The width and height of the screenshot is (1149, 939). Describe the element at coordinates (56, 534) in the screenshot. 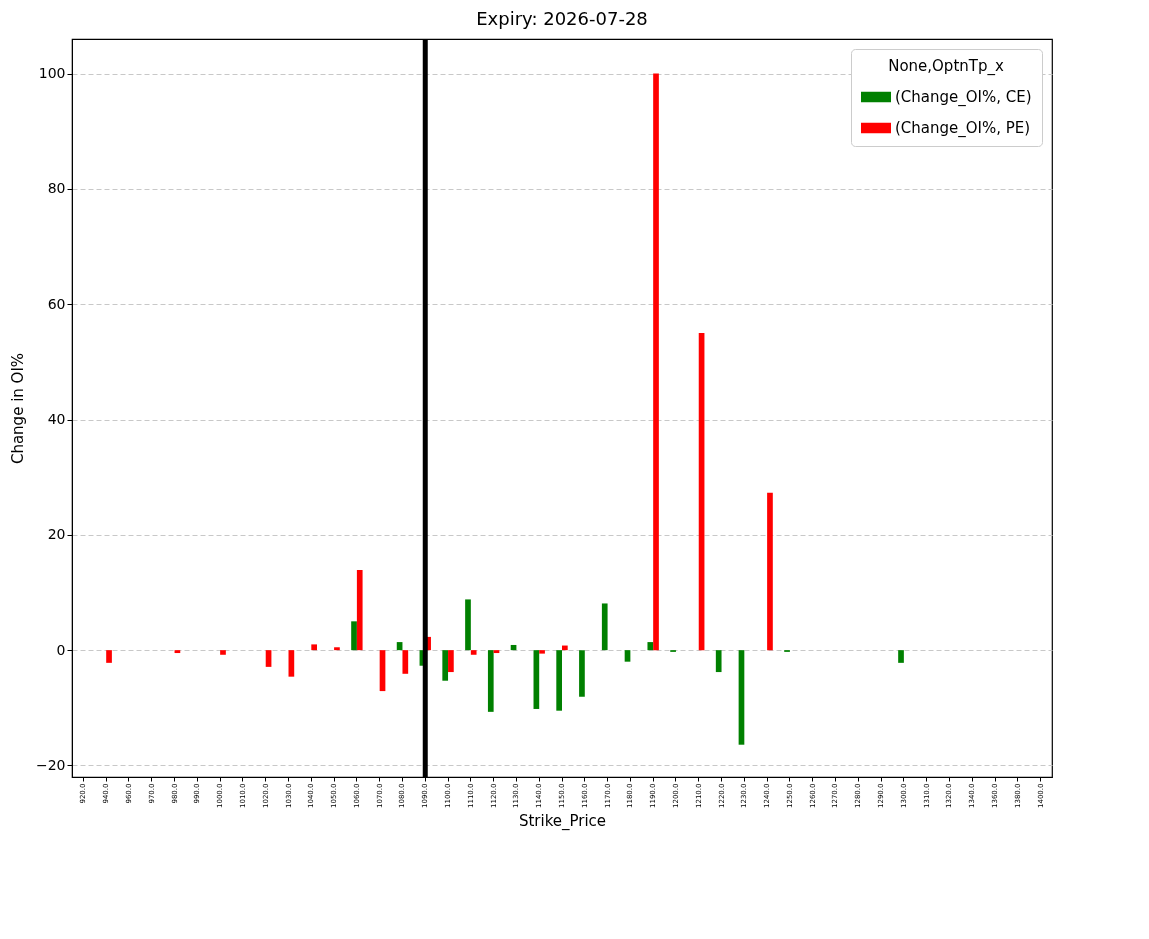

I see `y-tick-label: 20` at that location.